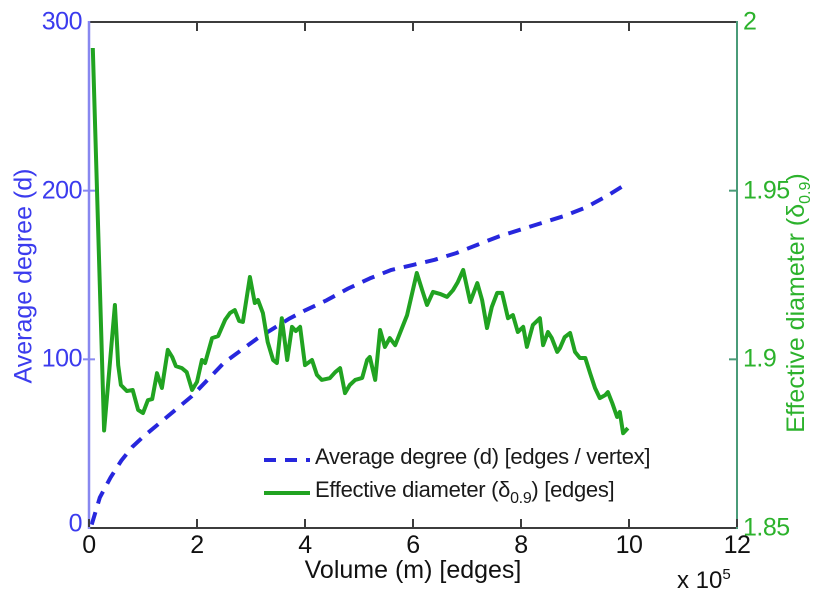 The image size is (822, 600). I want to click on legend-label-effective-diameter: Effective diameter (δ0.9) [edges], so click(465, 492).